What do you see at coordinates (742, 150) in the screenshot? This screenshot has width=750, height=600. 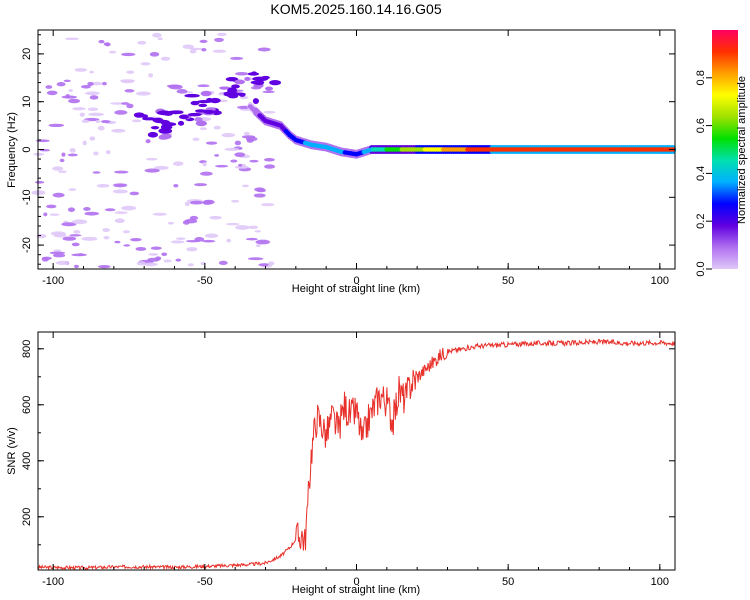 I see `colorbar-label: Normalized spectral amplitude` at bounding box center [742, 150].